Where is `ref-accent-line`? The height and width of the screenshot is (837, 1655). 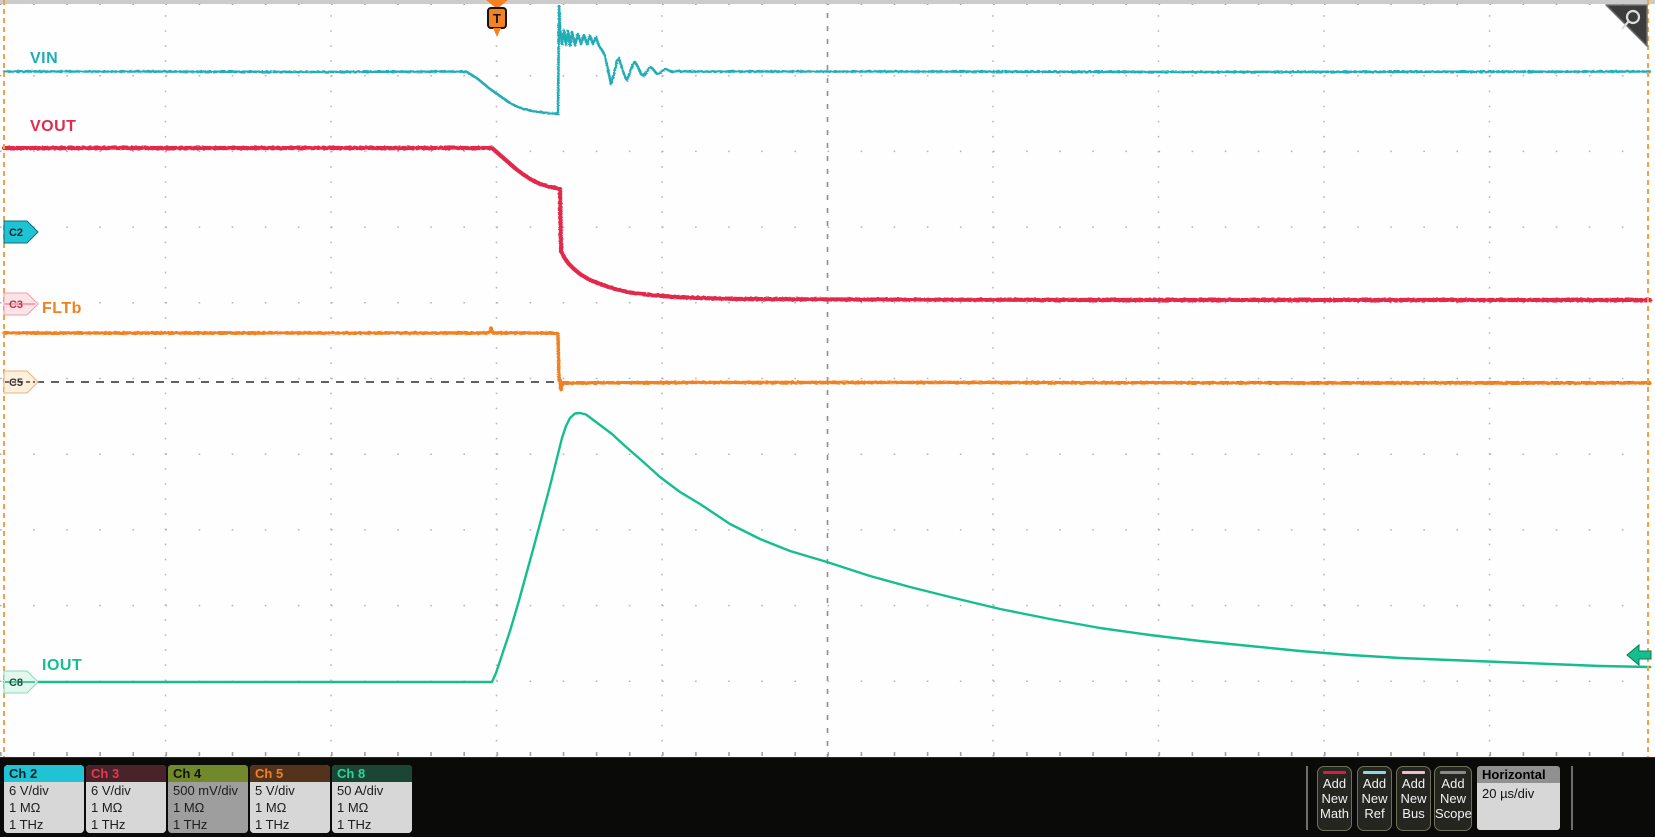
ref-accent-line is located at coordinates (1374, 772).